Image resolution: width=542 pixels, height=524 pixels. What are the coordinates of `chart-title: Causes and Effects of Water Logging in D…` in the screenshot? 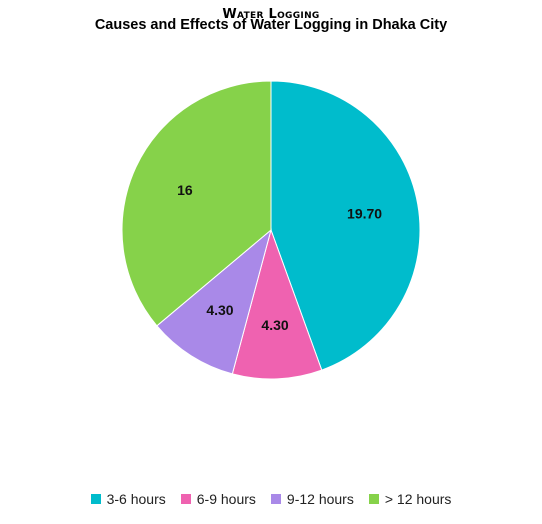 It's located at (271, 25).